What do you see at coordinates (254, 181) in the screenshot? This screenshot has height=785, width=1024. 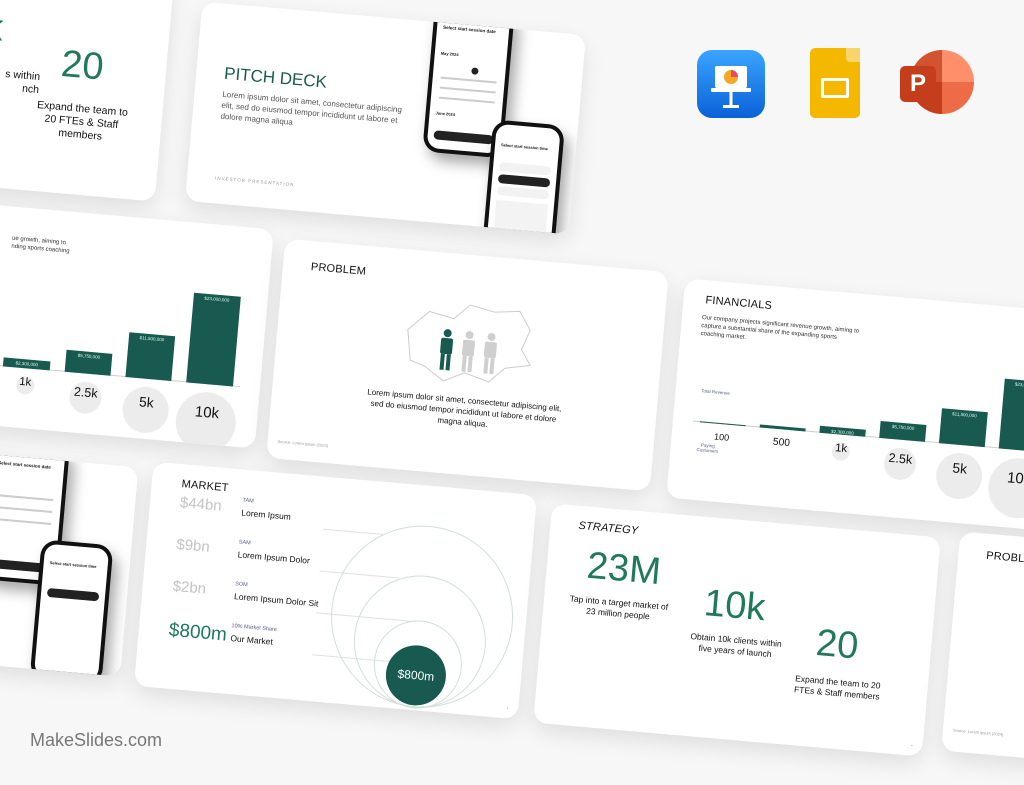 I see `pitch-deck-footer: INVESTOR PRESENTATION` at bounding box center [254, 181].